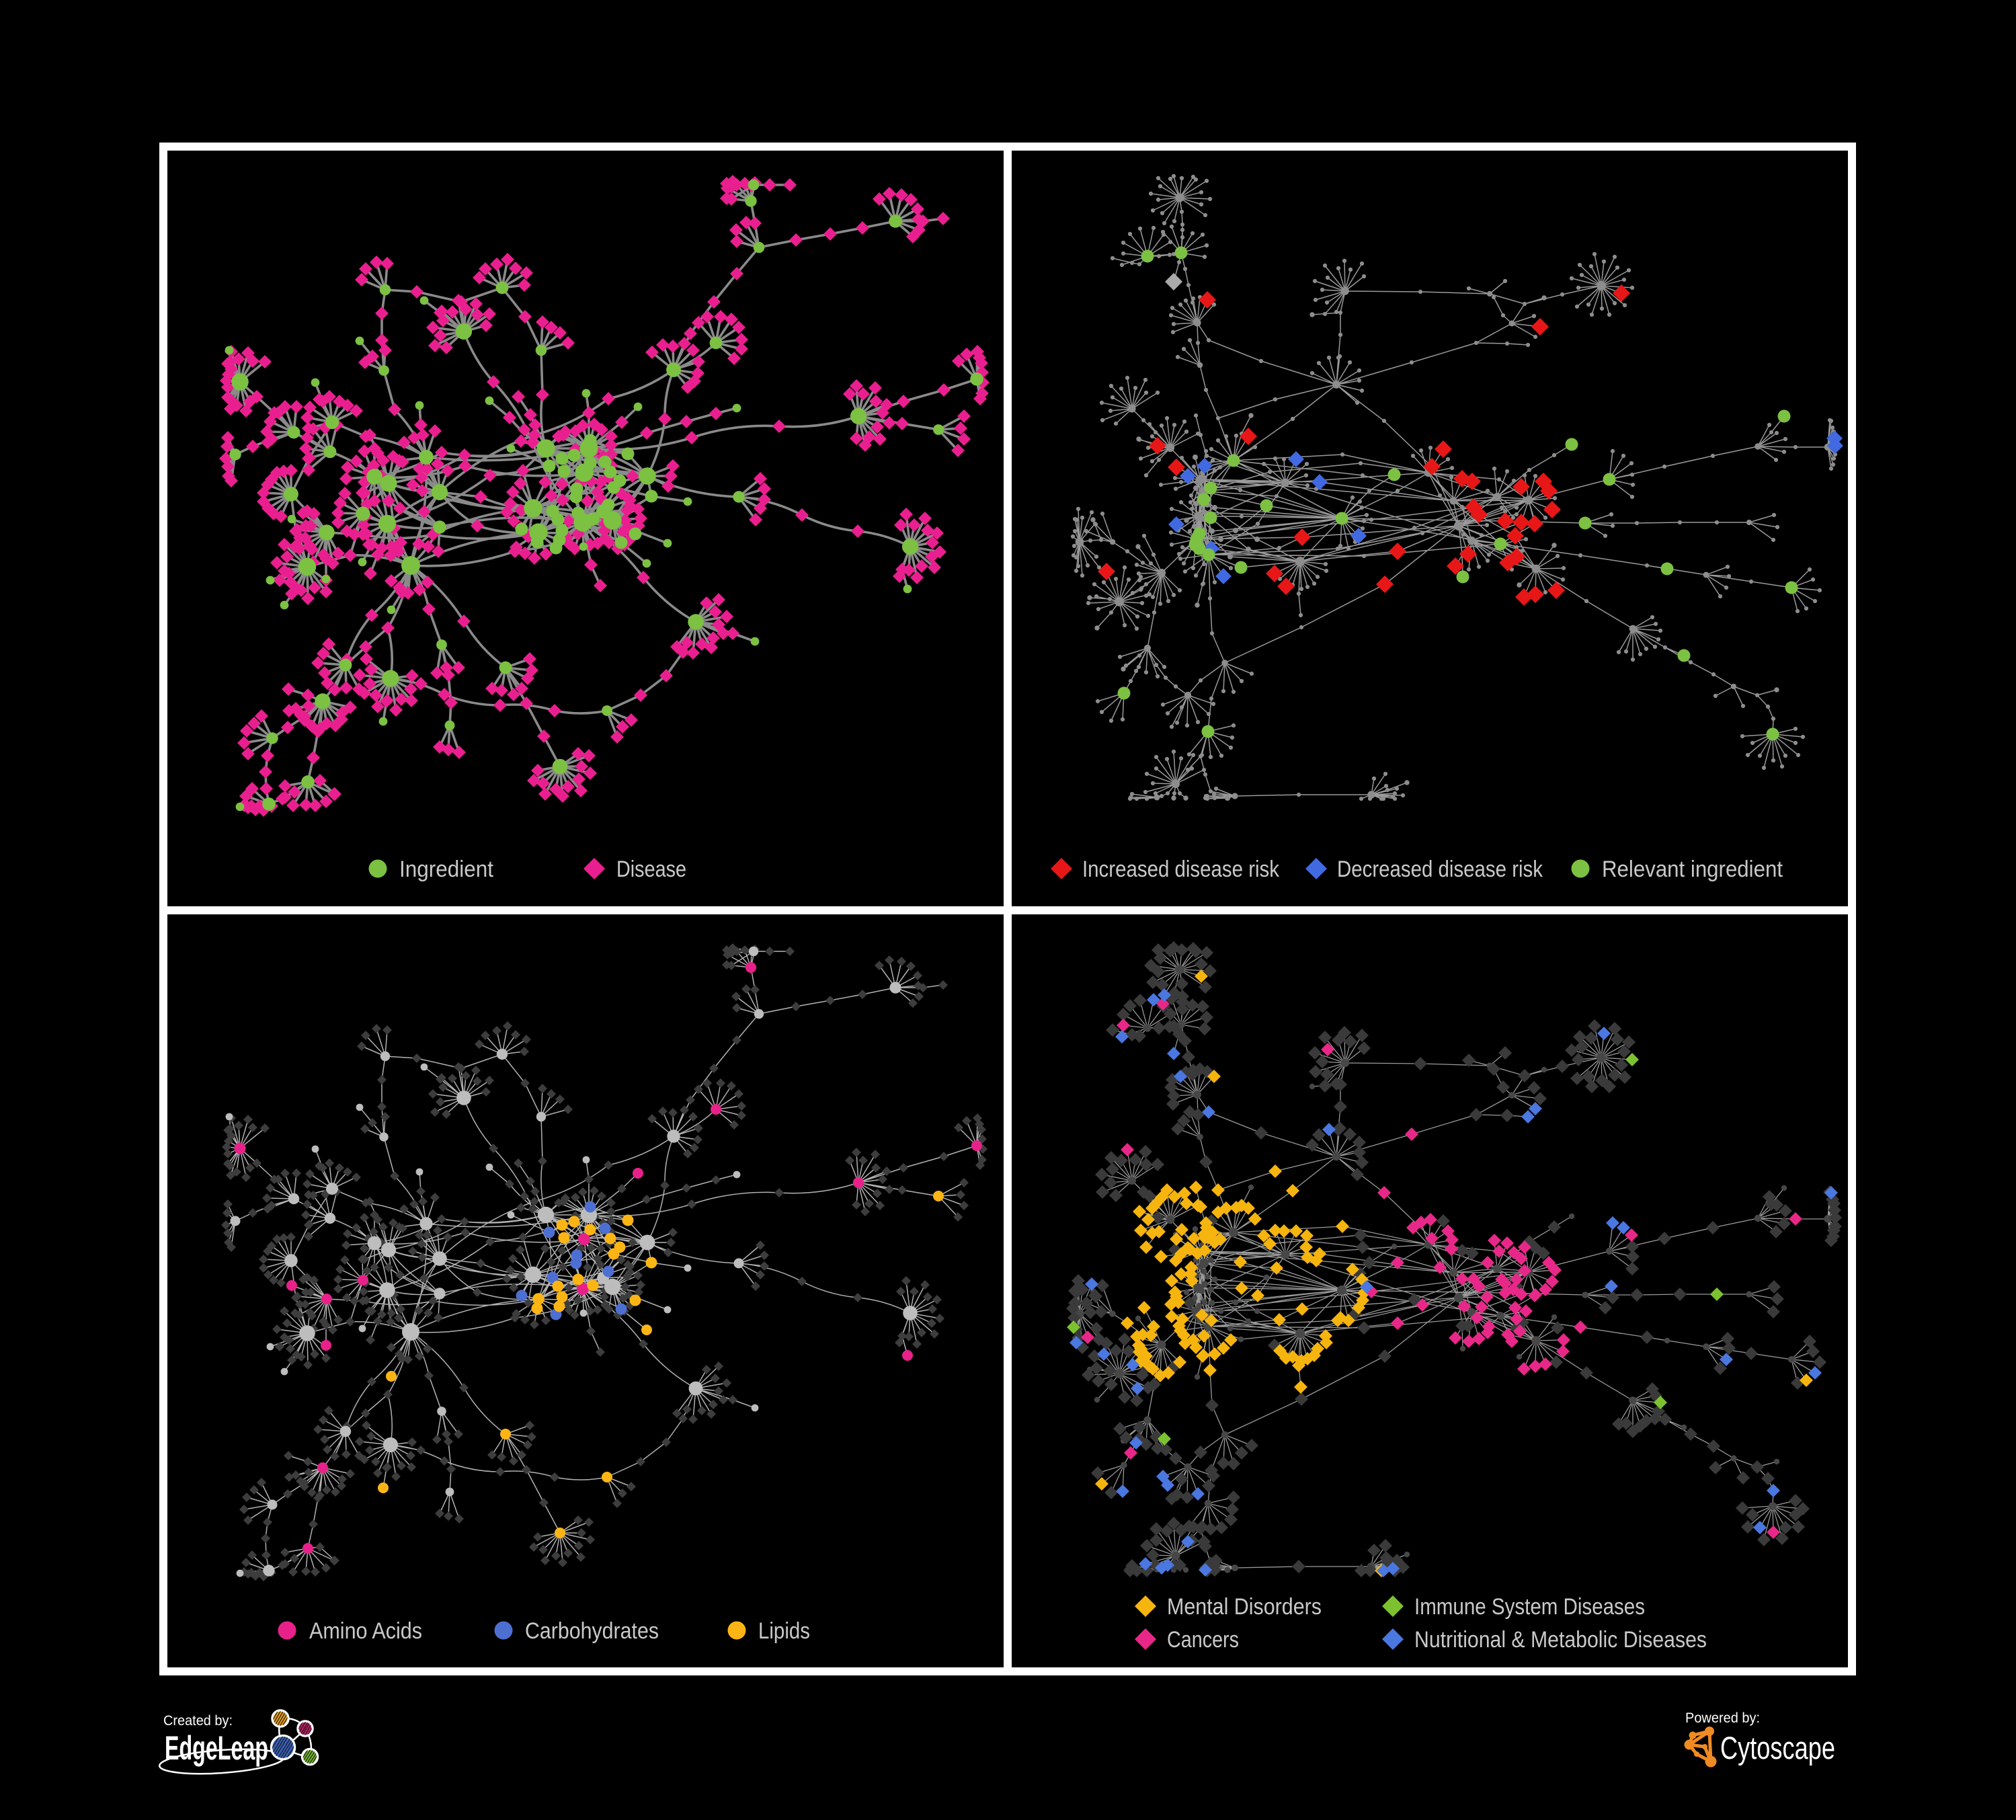 Image resolution: width=2016 pixels, height=1820 pixels. Describe the element at coordinates (784, 1631) in the screenshot. I see `svg-text: Lipids` at that location.